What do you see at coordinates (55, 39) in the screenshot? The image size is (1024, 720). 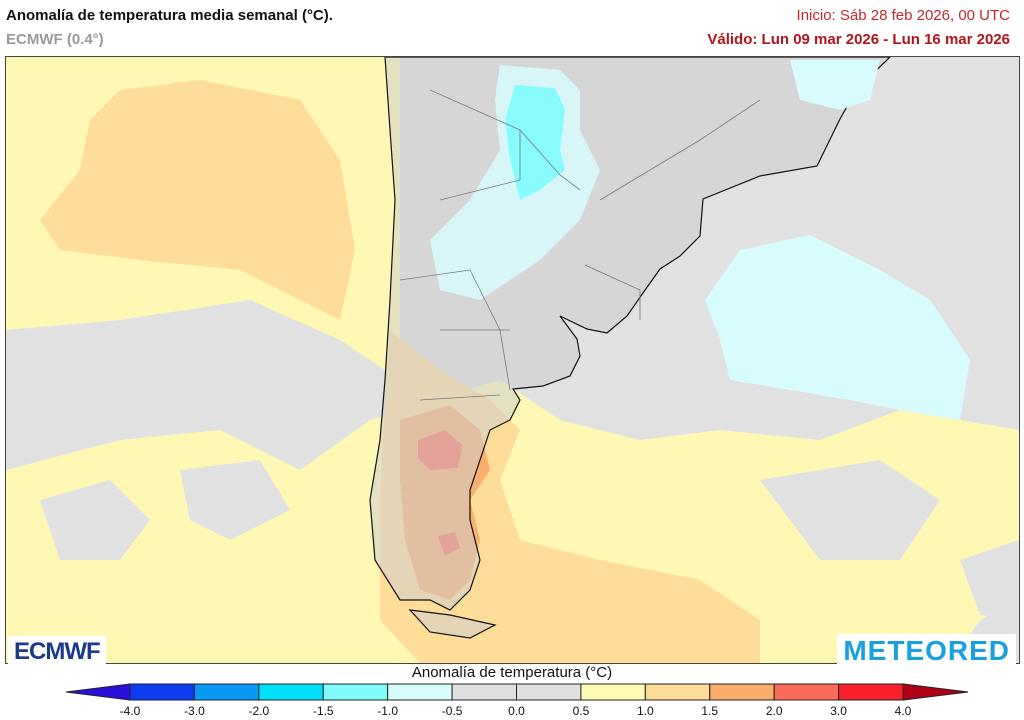 I see `model-label: ECMWF (0.4°)` at bounding box center [55, 39].